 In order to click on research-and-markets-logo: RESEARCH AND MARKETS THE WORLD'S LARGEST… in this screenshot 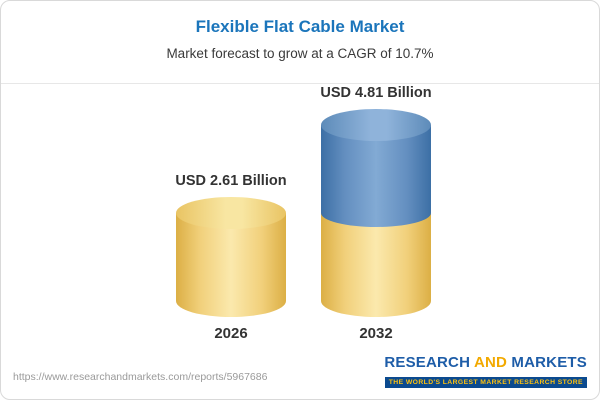, I will do `click(485, 371)`.